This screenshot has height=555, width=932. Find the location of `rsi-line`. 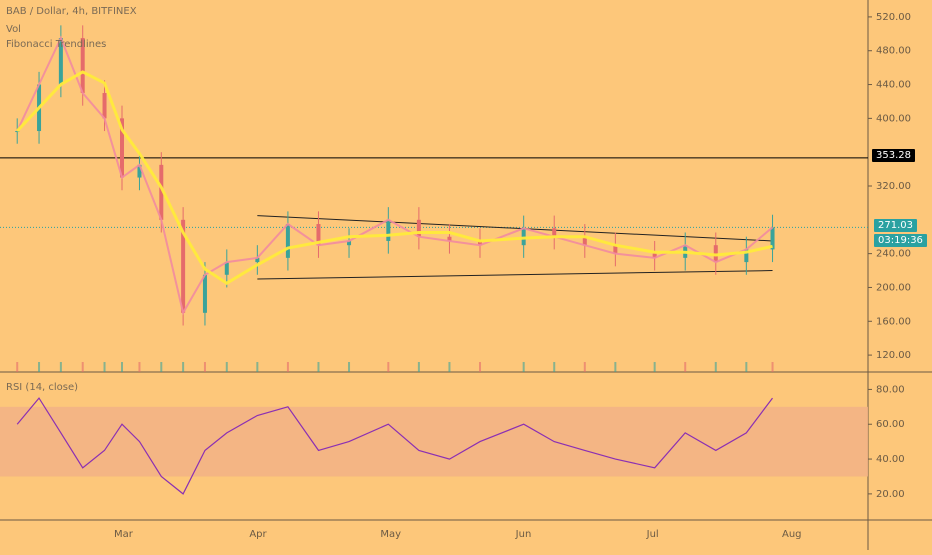

rsi-line is located at coordinates (394, 446).